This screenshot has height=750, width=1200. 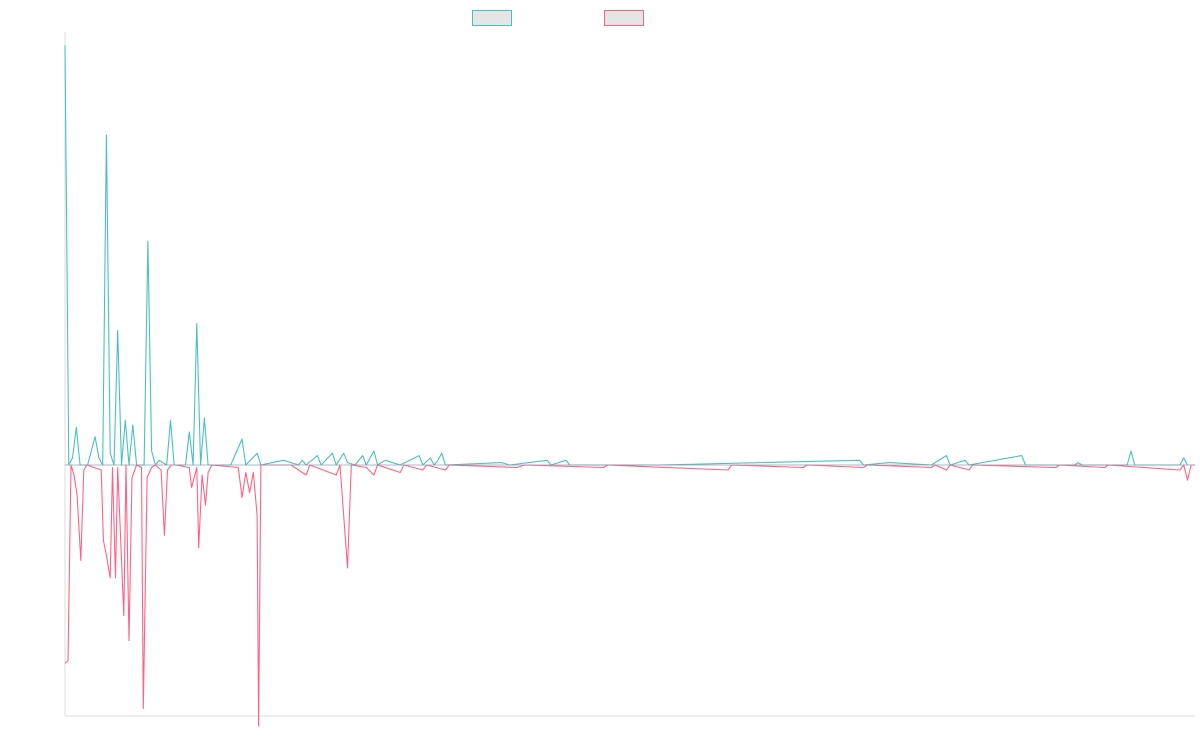 I want to click on legend, so click(x=558, y=18).